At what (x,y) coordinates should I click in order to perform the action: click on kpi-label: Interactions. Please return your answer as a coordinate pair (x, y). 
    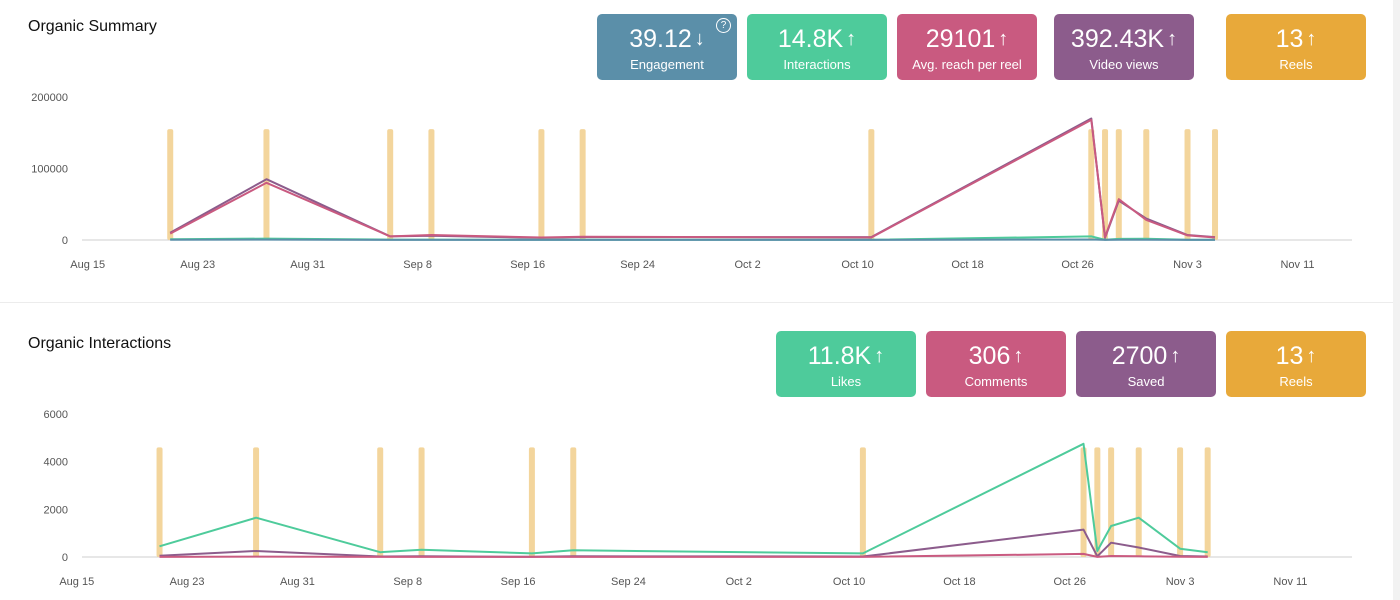
    Looking at the image, I should click on (817, 64).